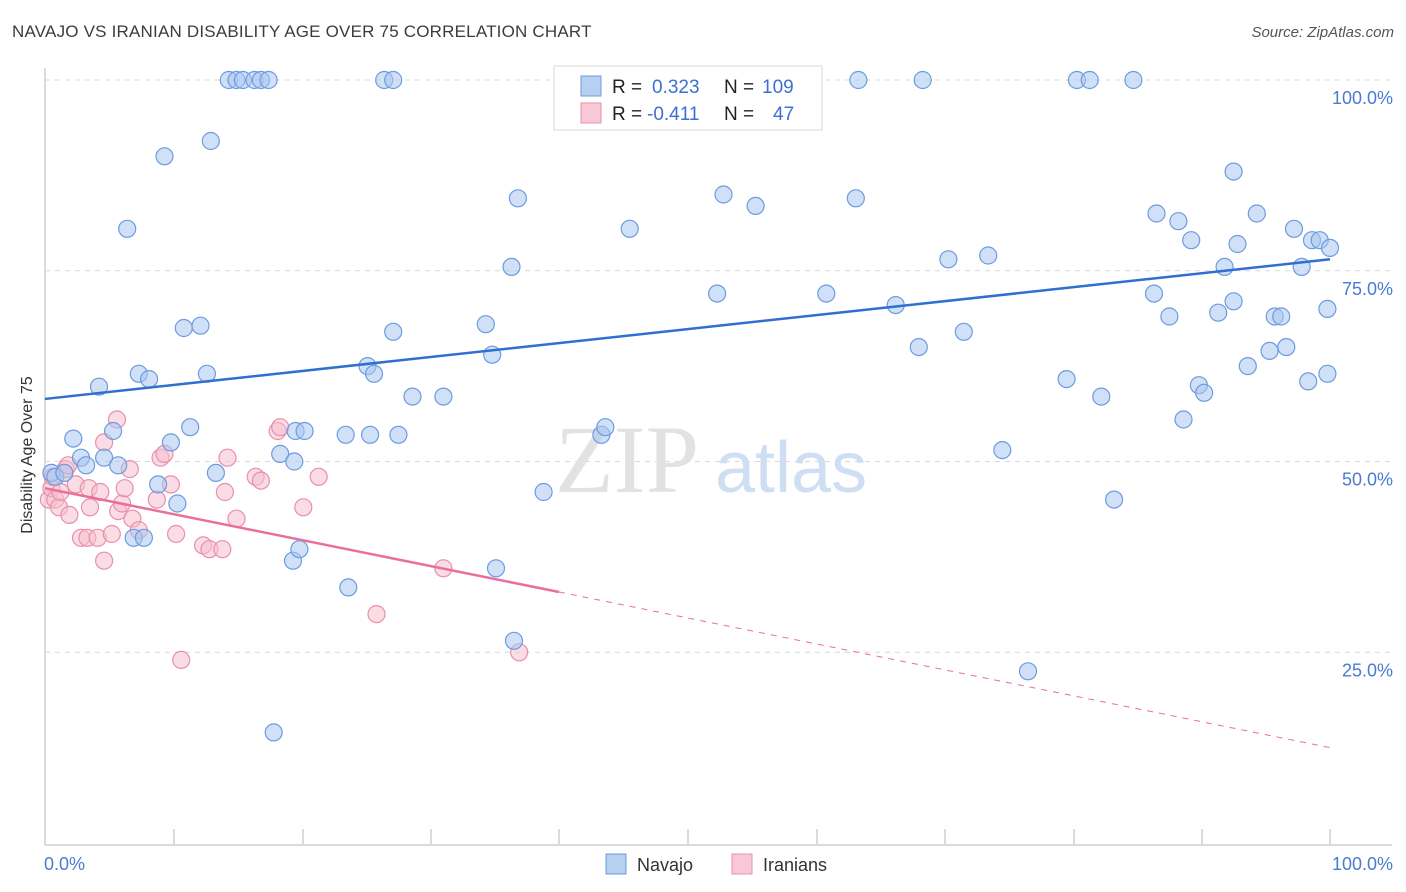  Describe the element at coordinates (616, 864) in the screenshot. I see `bottom-legend-swatch-navajo` at that location.